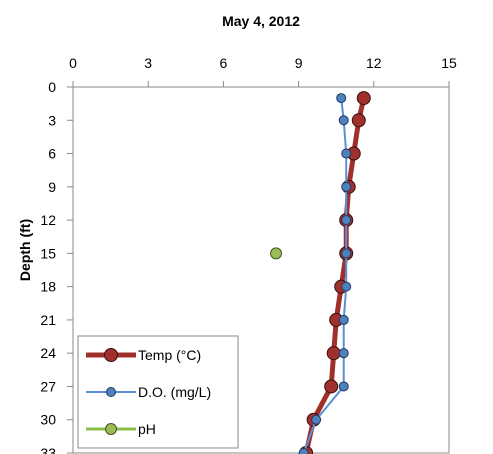  I want to click on x-tick-label: 3, so click(148, 63).